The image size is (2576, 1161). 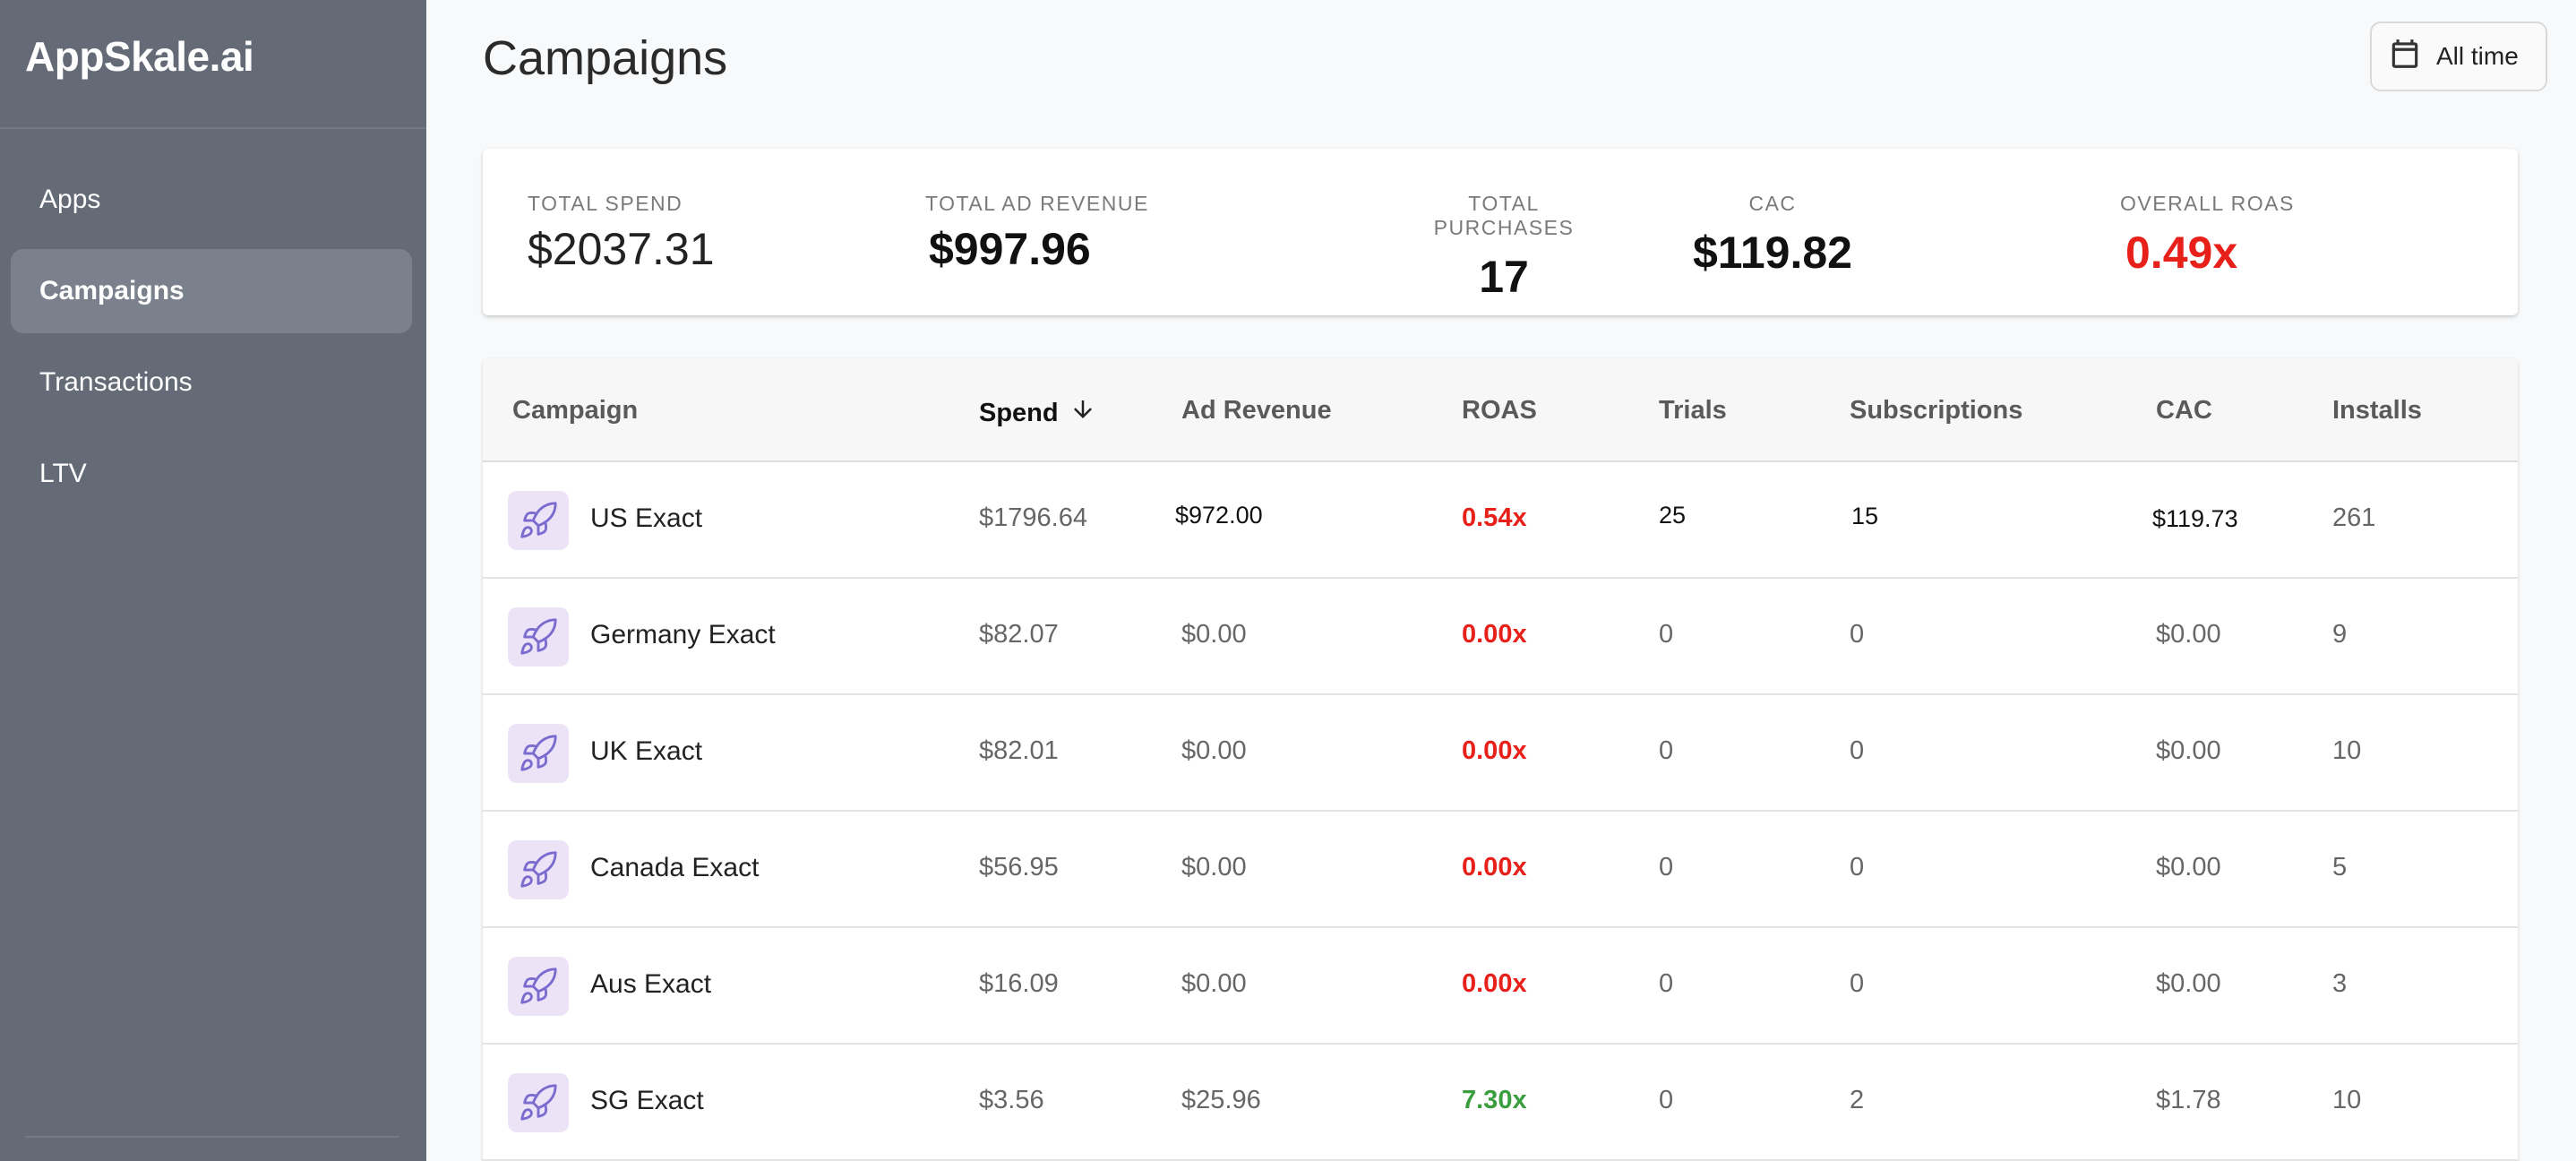 I want to click on stat-value: 17, so click(x=1504, y=277).